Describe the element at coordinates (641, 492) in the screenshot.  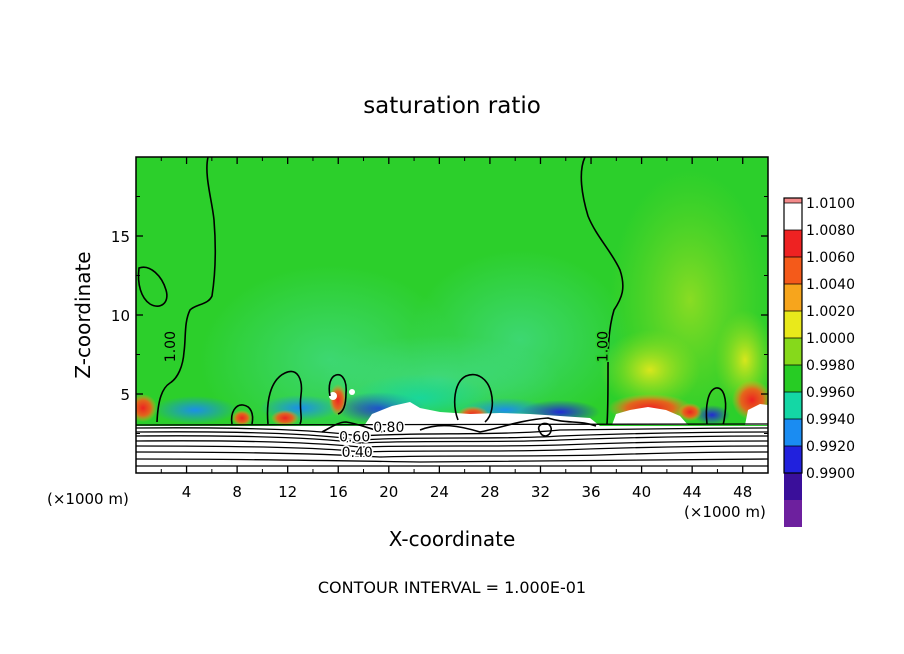
I see `x-tick-label: 40` at that location.